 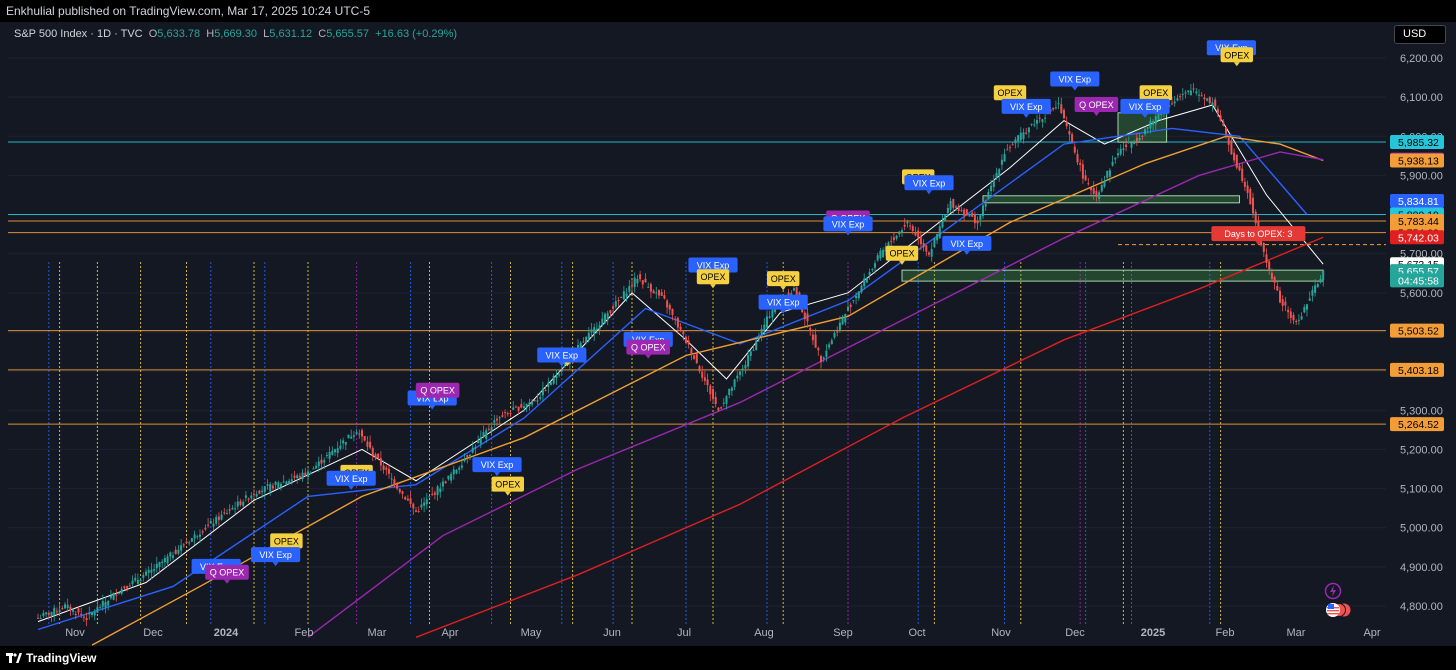 I want to click on time-tick-label: 2025, so click(x=1153, y=633).